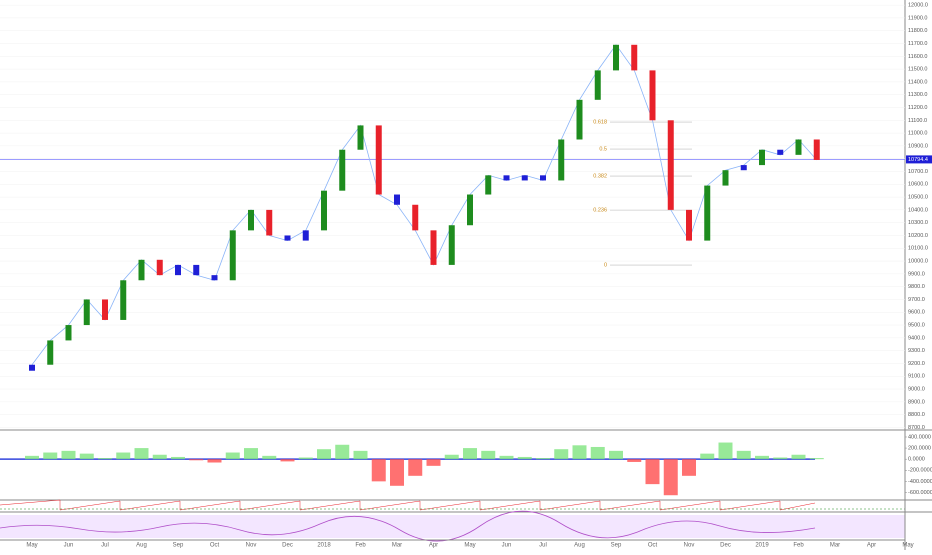 The width and height of the screenshot is (932, 555). What do you see at coordinates (917, 70) in the screenshot?
I see `y-tick-label: 11500.0` at bounding box center [917, 70].